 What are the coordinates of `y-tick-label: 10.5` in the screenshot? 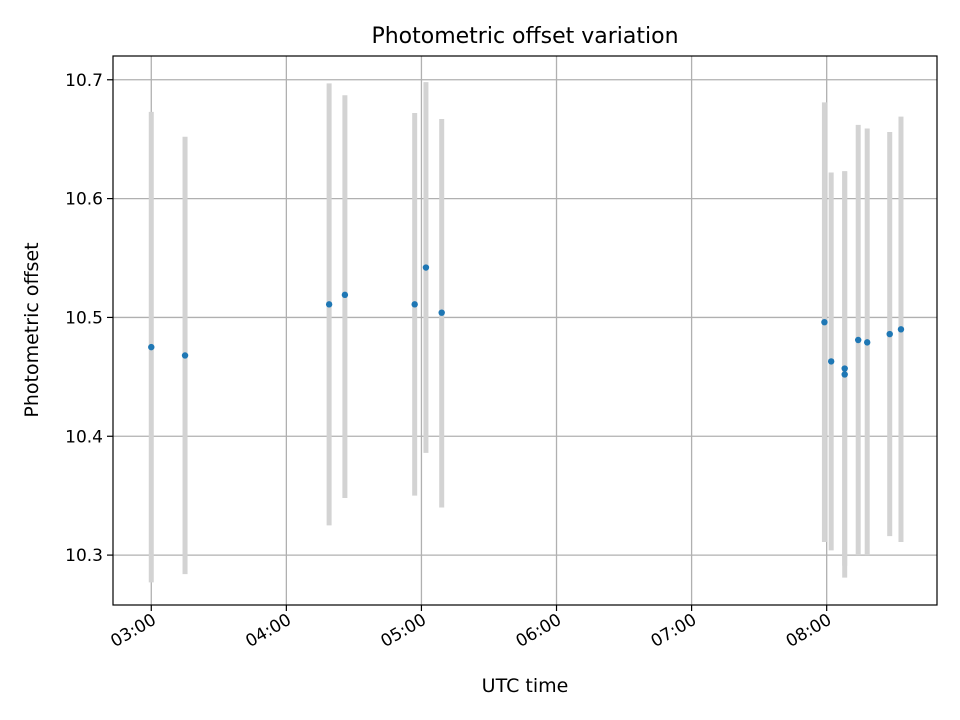 It's located at (84, 318).